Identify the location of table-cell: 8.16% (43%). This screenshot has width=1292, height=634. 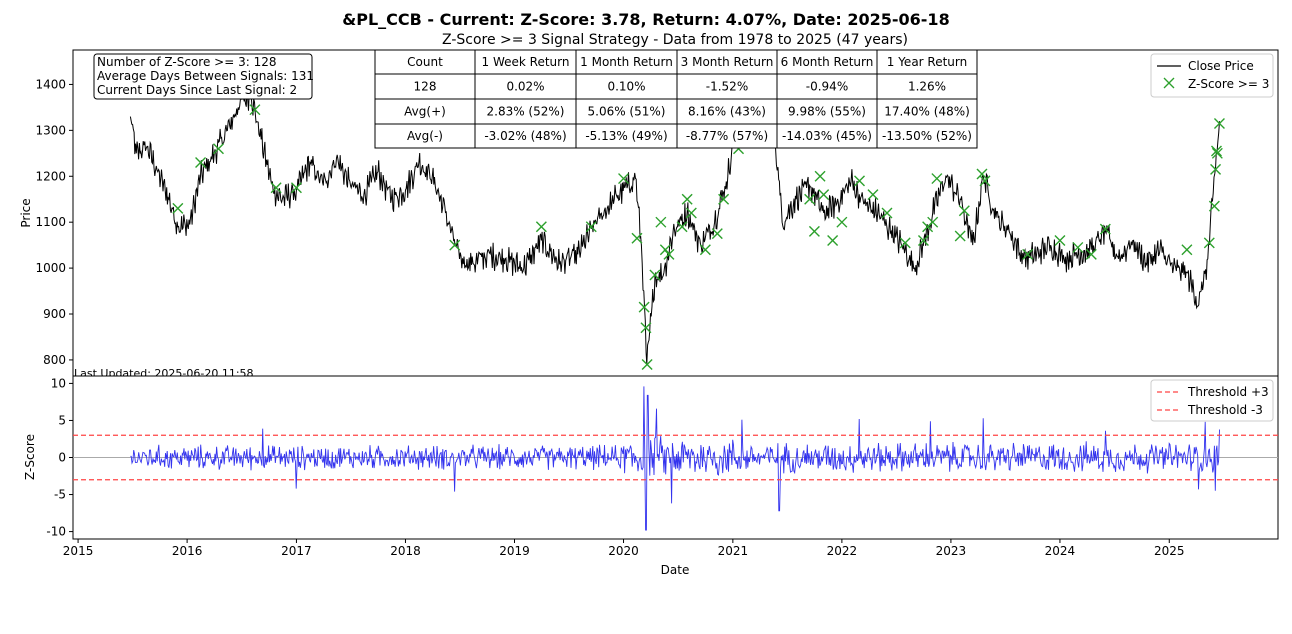
(727, 112).